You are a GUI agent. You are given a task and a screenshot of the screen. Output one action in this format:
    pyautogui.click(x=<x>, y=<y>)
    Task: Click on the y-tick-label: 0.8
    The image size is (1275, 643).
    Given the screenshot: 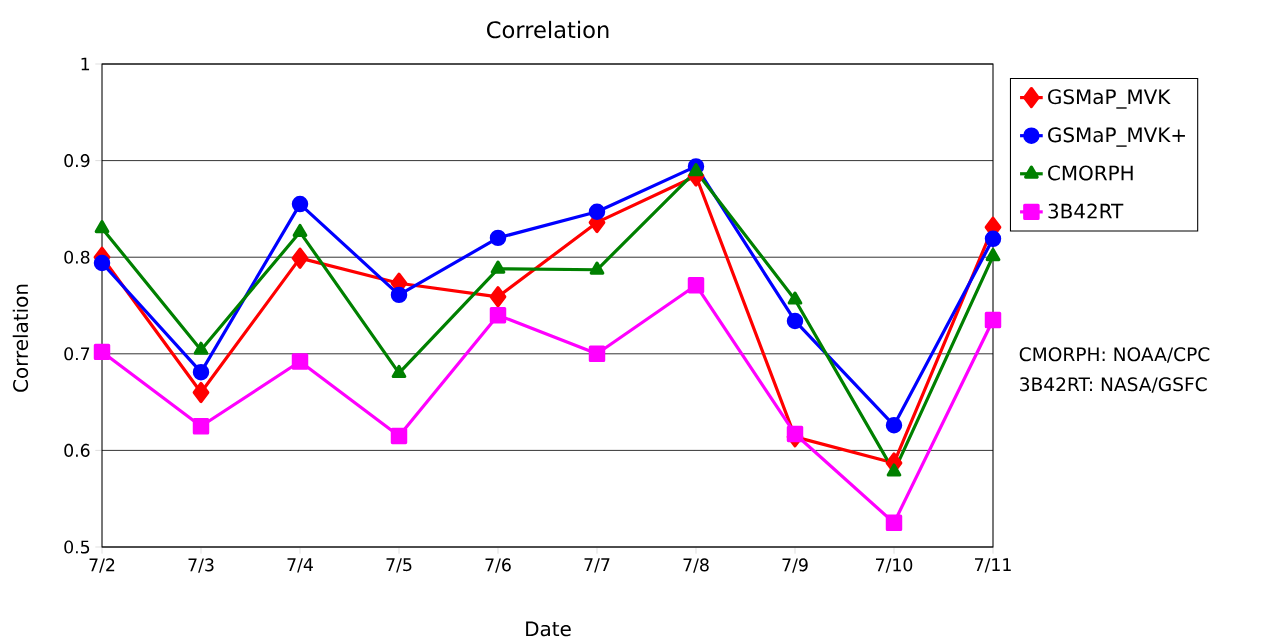 What is the action you would take?
    pyautogui.click(x=77, y=257)
    